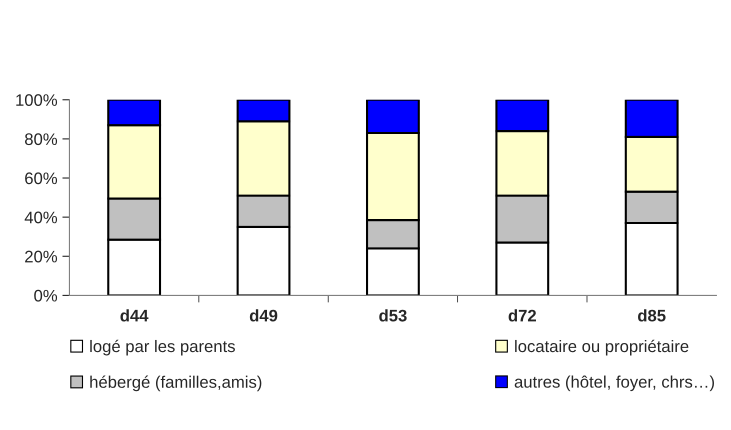  What do you see at coordinates (41, 218) in the screenshot?
I see `y-tick-label: 40%` at bounding box center [41, 218].